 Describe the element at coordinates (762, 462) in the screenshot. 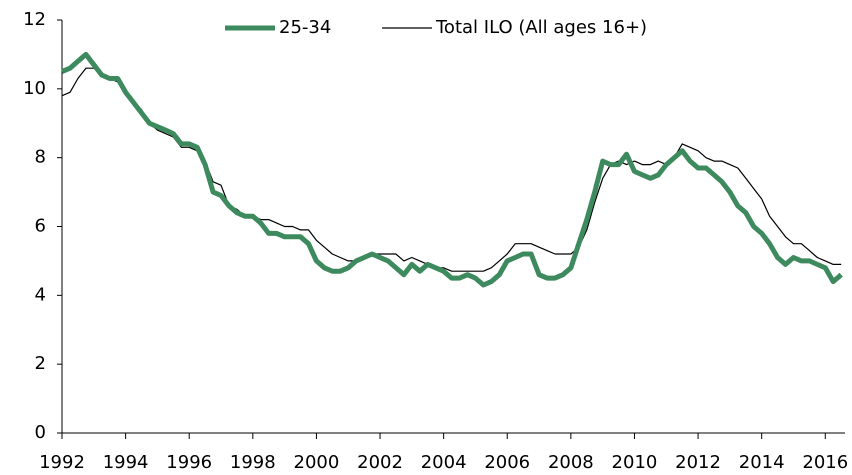

I see `x-tick-label: 2014` at that location.